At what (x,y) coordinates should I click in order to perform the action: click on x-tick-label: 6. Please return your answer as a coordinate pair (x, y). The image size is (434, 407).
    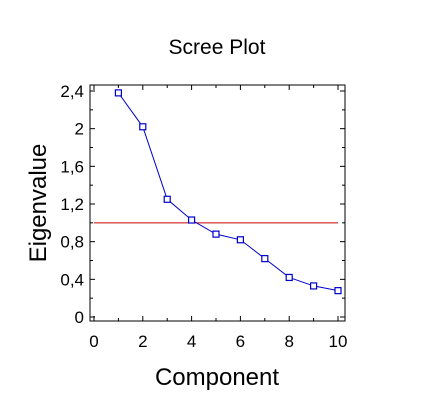
    Looking at the image, I should click on (240, 341).